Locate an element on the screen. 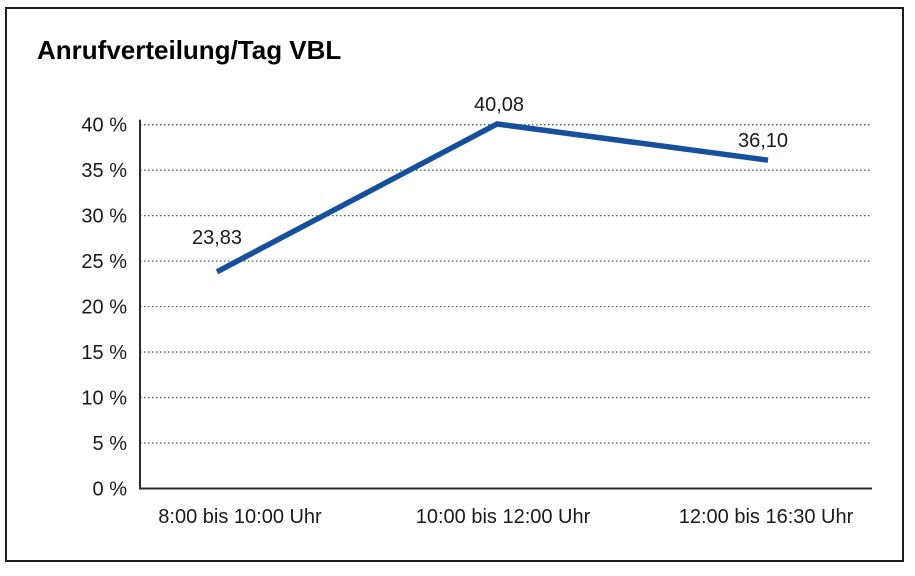 The height and width of the screenshot is (576, 915). y-tick-label: 5 % is located at coordinates (110, 444).